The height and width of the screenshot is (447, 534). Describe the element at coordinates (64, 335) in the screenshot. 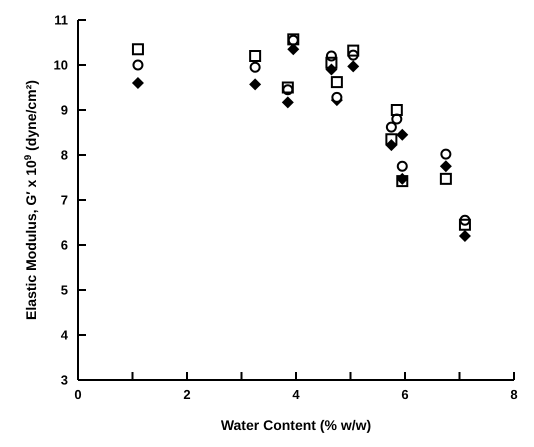

I see `y-tick-label: 4` at that location.